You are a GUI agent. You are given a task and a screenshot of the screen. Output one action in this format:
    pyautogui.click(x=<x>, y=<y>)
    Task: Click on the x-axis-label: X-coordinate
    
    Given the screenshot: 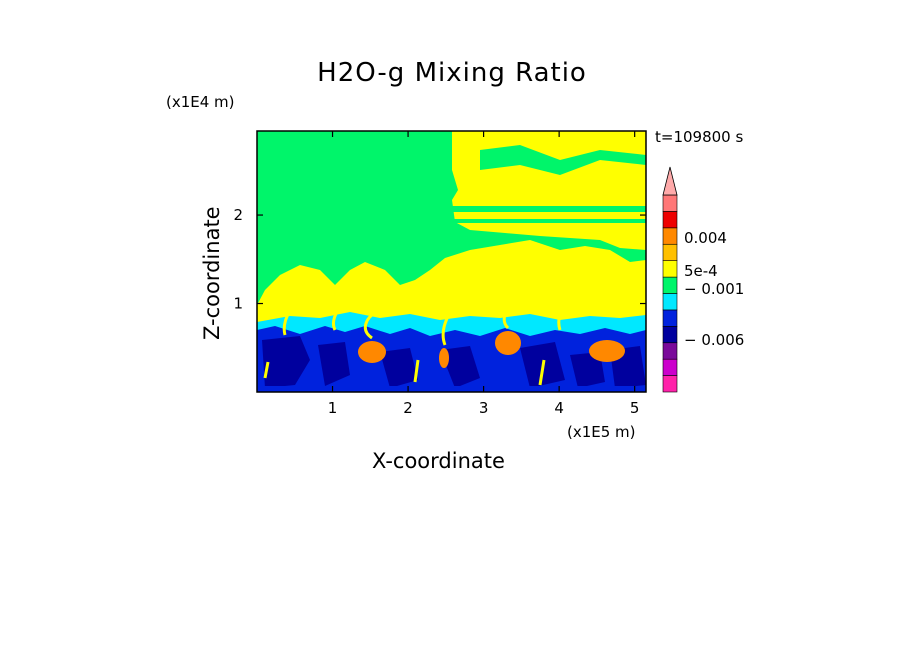 What is the action you would take?
    pyautogui.click(x=438, y=461)
    